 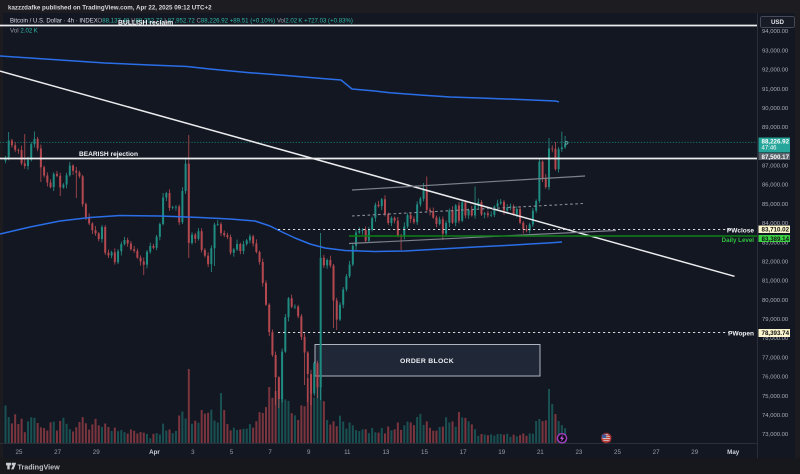 What do you see at coordinates (463, 452) in the screenshot?
I see `svg-text: 17` at bounding box center [463, 452].